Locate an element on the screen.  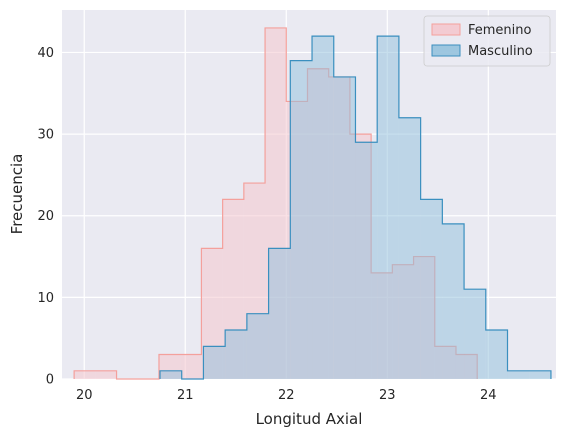
y-tick-label: 0 is located at coordinates (50, 380).